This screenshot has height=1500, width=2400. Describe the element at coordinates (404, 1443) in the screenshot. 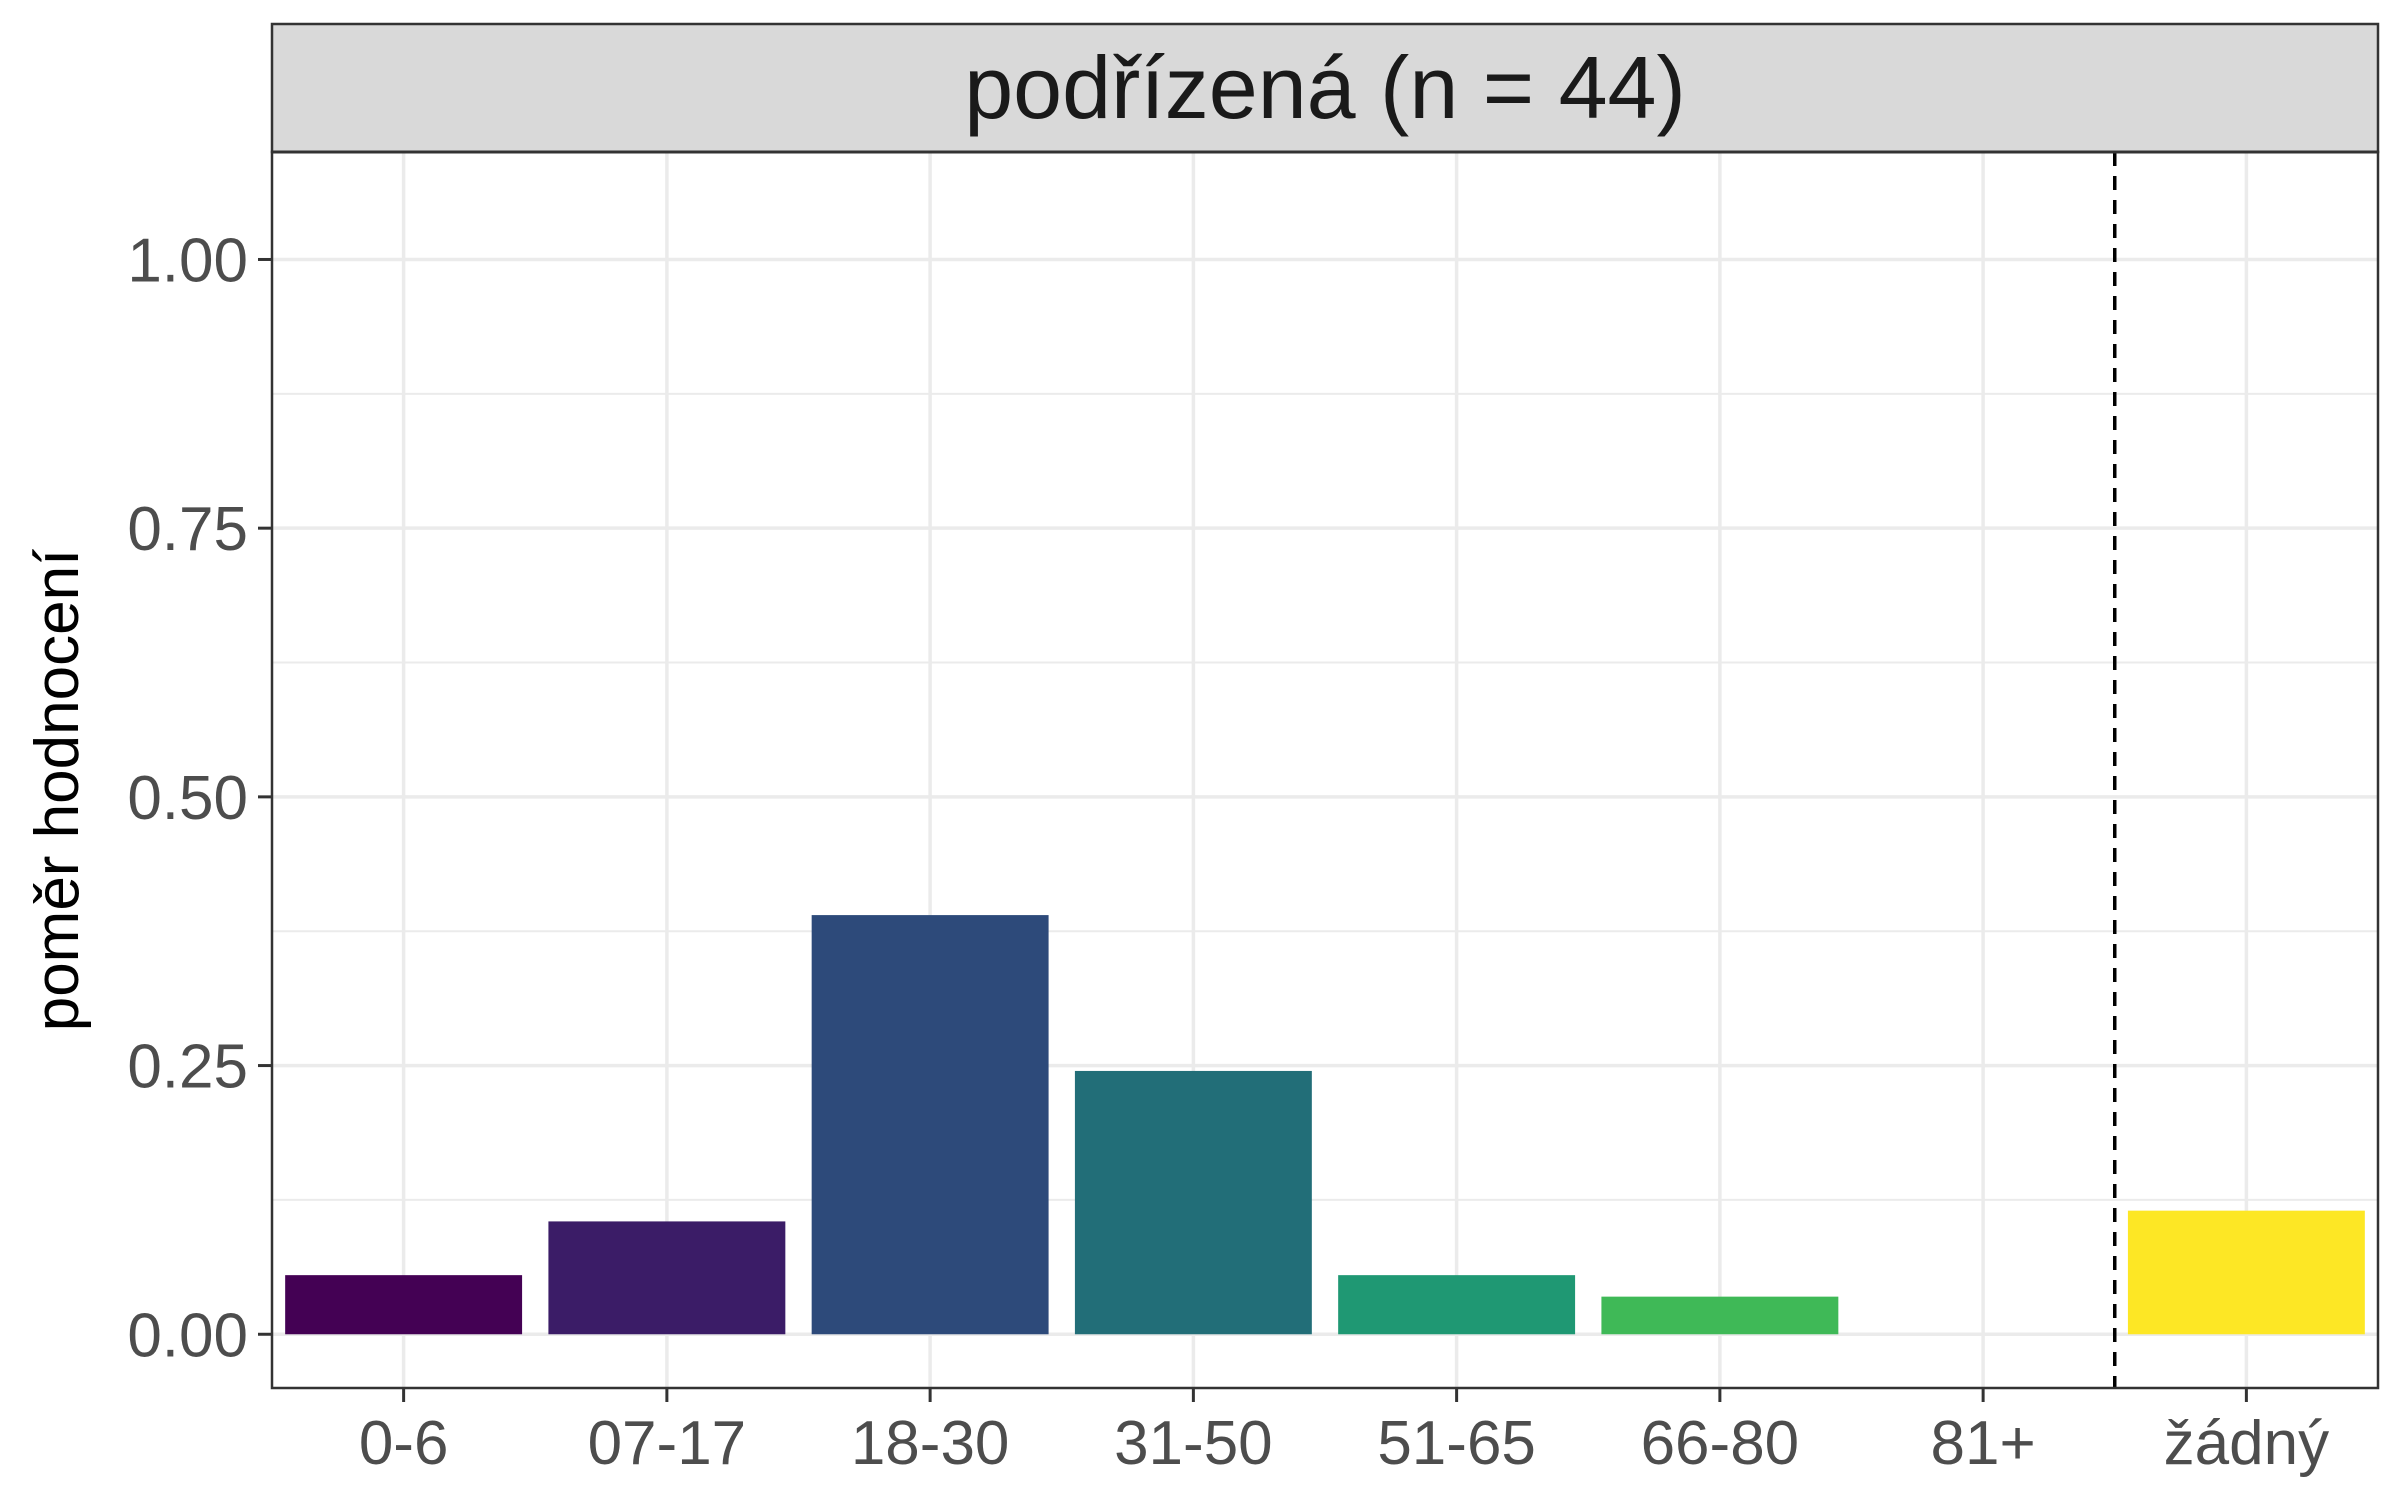

I see `x-tick-label: 0-6` at that location.